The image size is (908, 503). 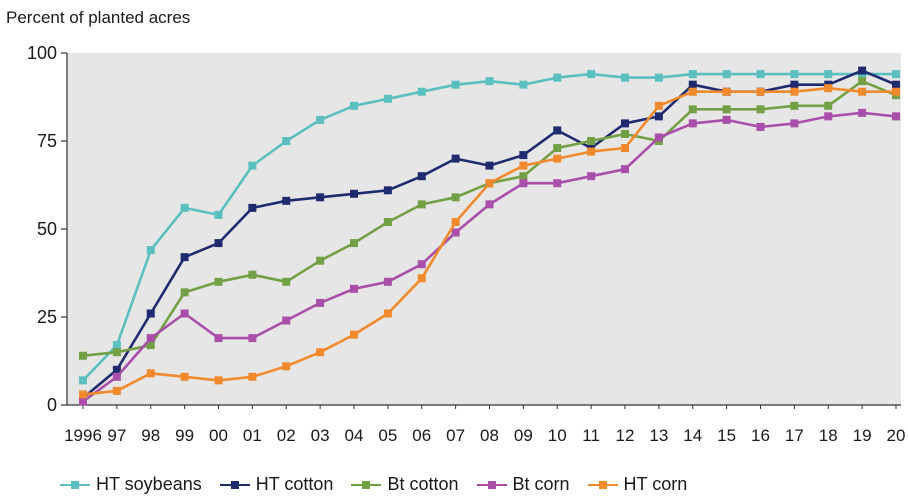 I want to click on x-tick-label: 15, so click(x=726, y=435).